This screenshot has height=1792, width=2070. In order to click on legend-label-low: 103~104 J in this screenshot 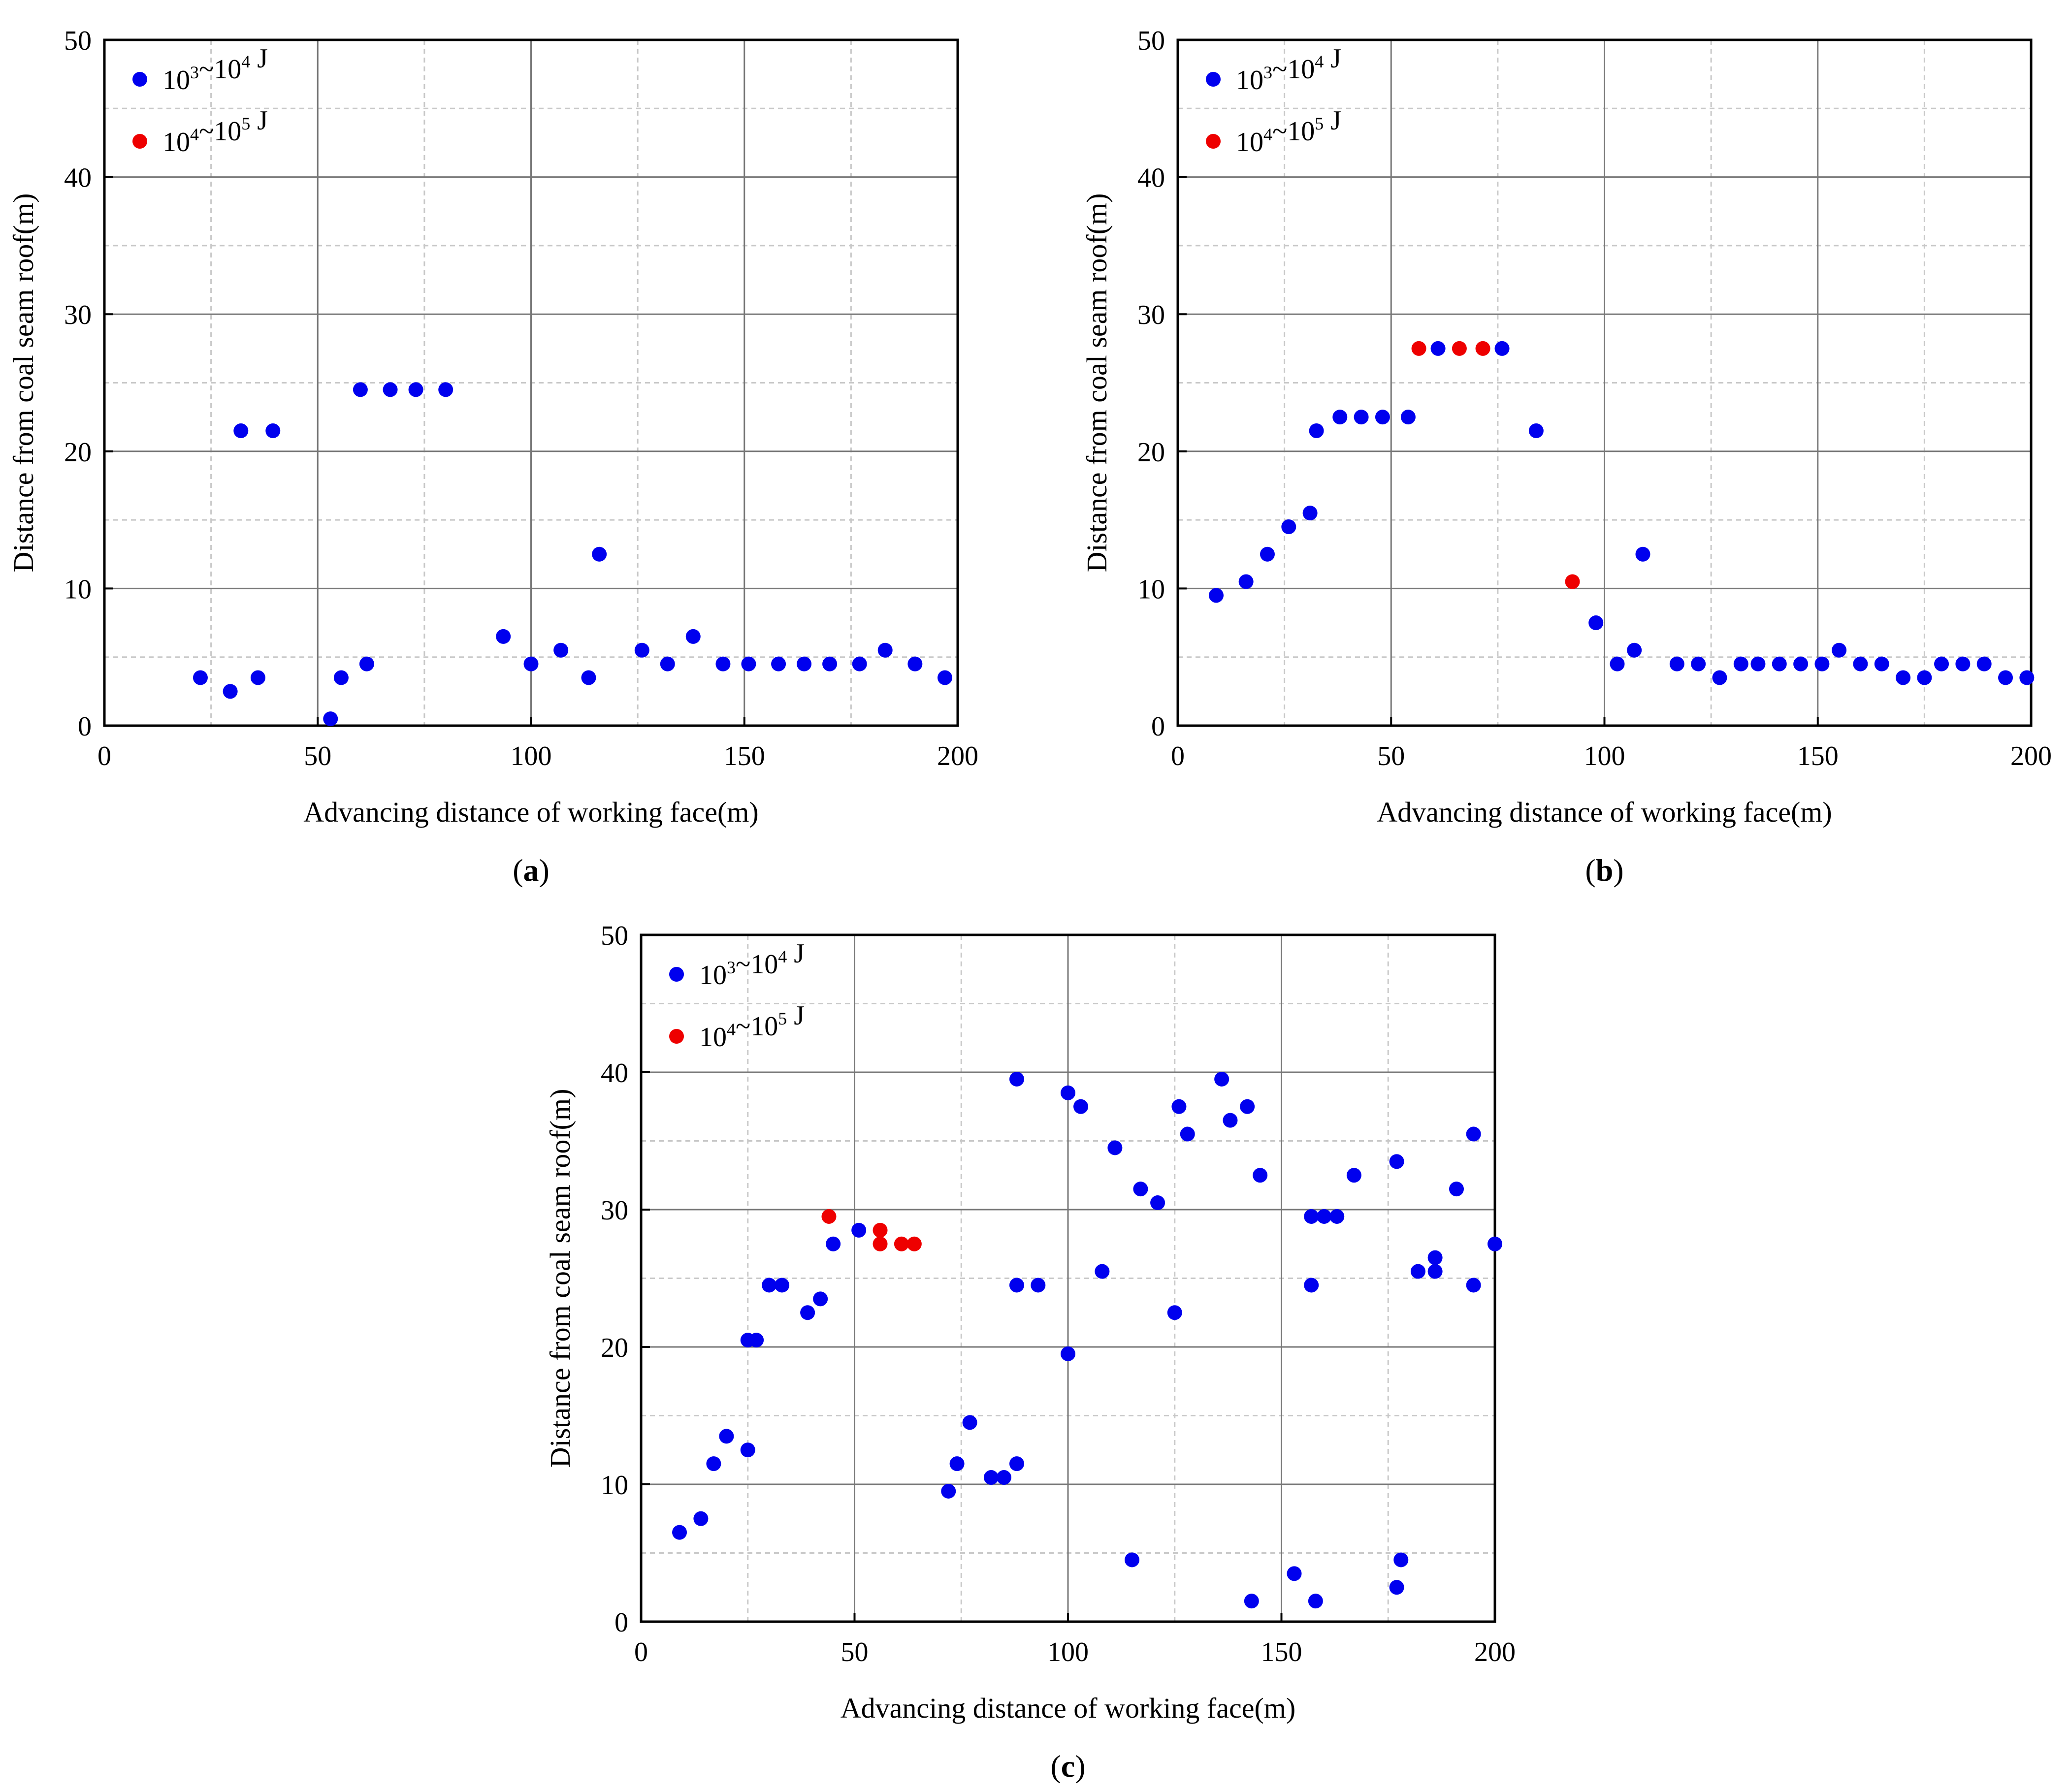, I will do `click(752, 964)`.